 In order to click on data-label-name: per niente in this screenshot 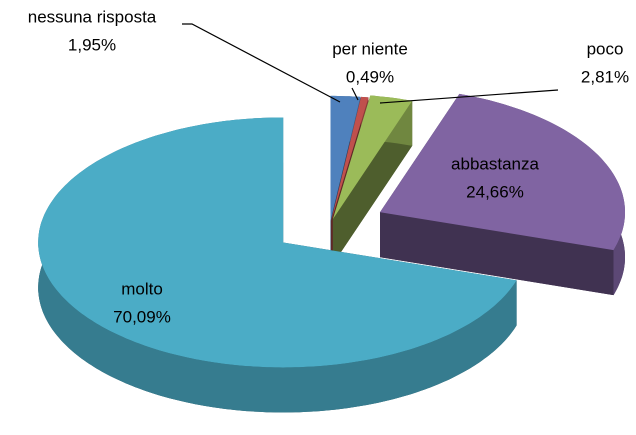, I will do `click(370, 48)`.